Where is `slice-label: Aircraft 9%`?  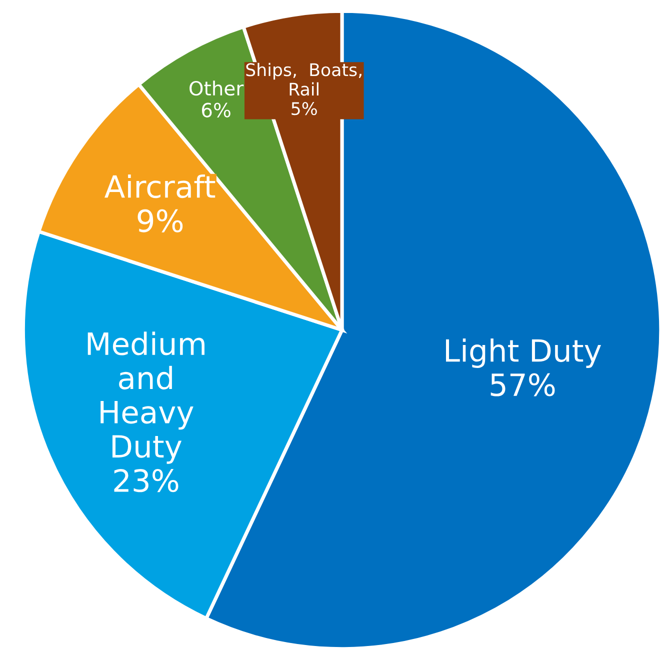
slice-label: Aircraft 9% is located at coordinates (160, 203).